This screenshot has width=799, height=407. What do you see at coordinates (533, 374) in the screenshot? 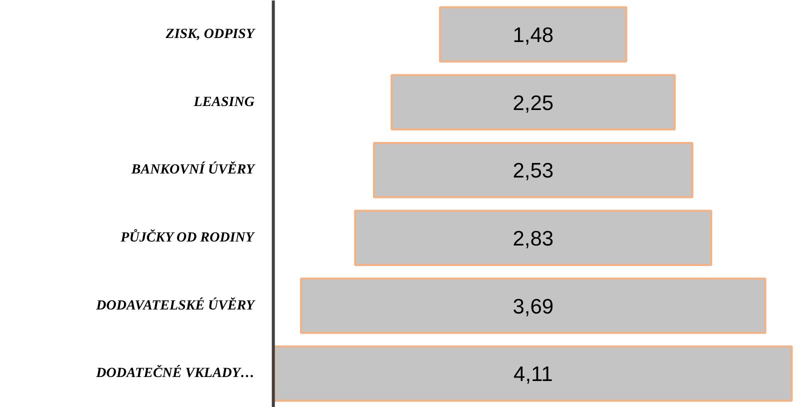
I see `data-label: 4,11` at bounding box center [533, 374].